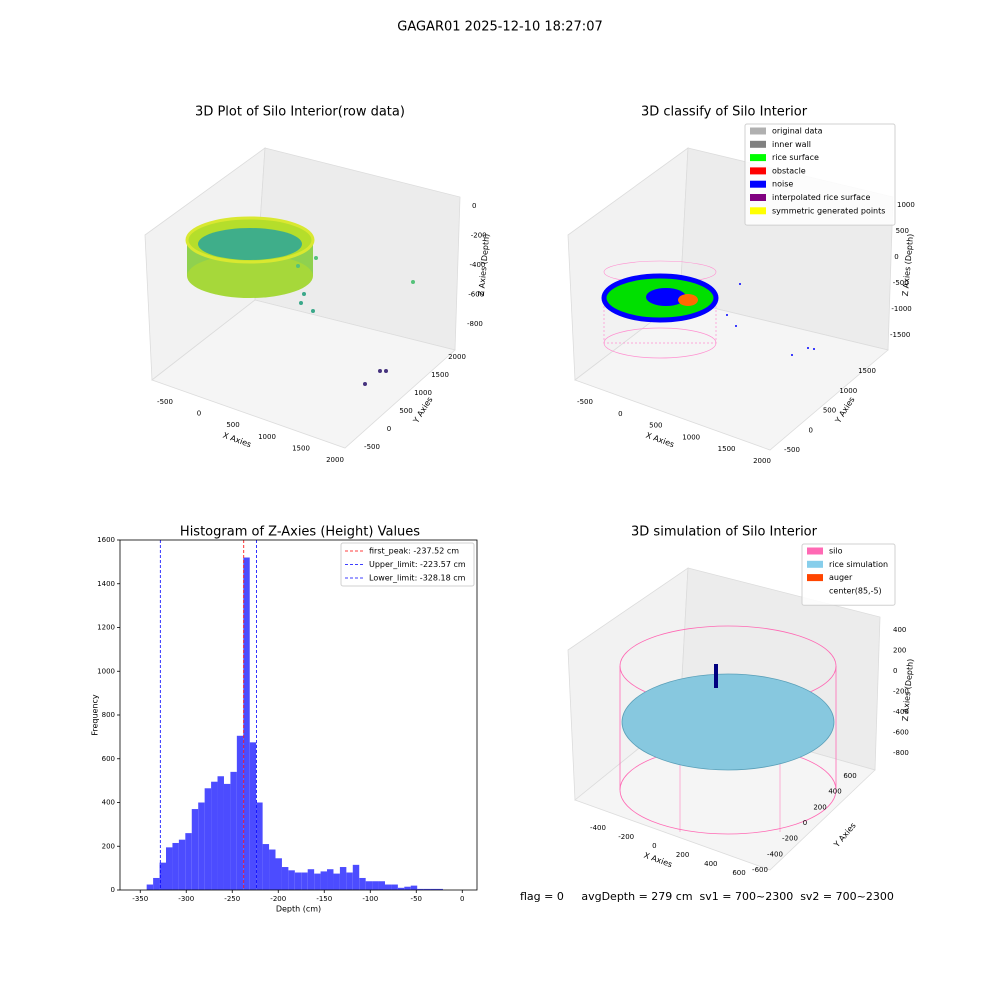  Describe the element at coordinates (782, 184) in the screenshot. I see `legend-label: noise` at that location.